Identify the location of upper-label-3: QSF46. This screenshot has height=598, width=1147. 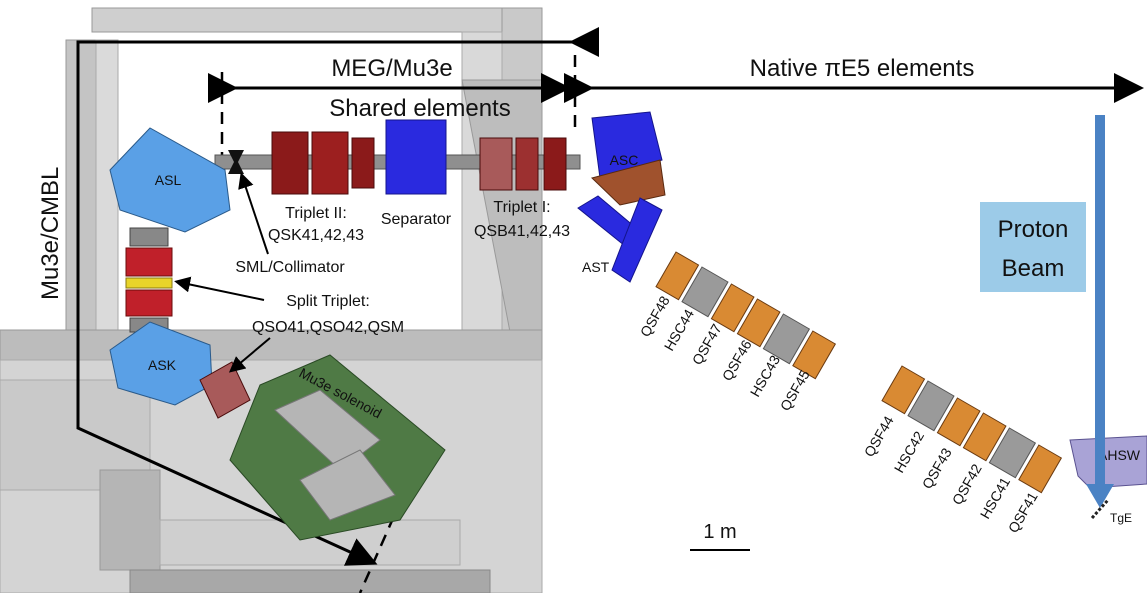
(737, 360).